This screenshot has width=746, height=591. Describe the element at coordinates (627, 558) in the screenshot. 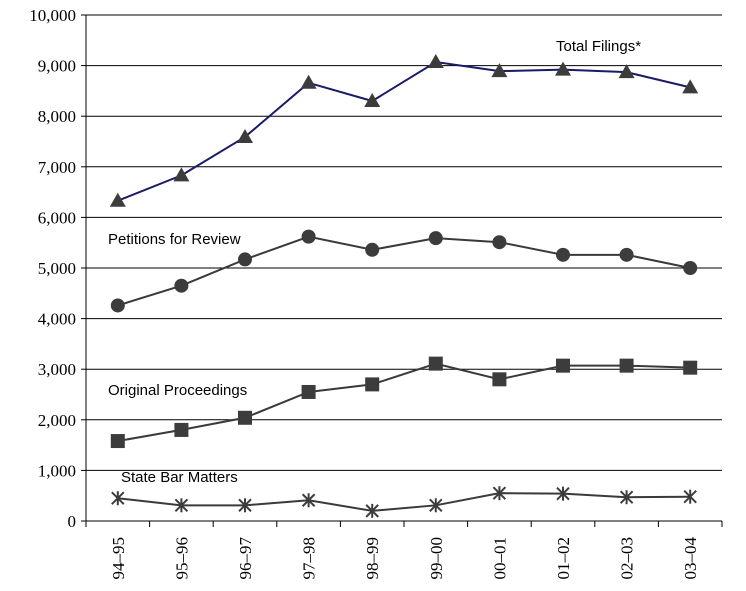

I see `x-tick-label: 02–03` at that location.